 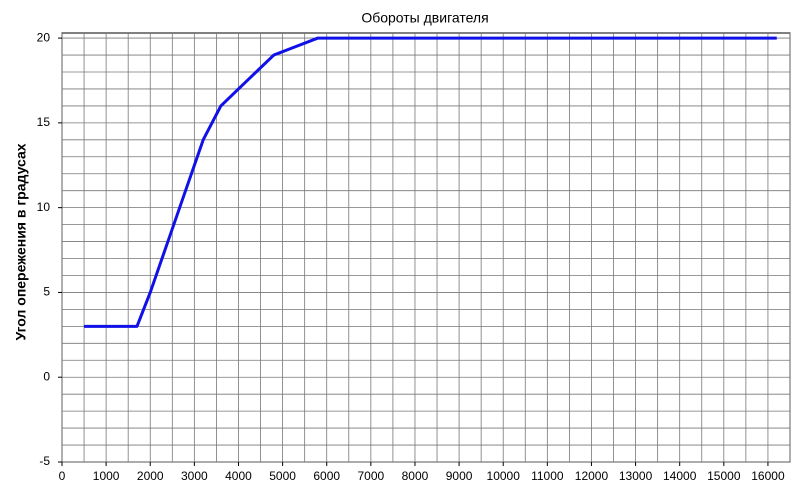 I want to click on x-tick-label: 6000, so click(x=326, y=476).